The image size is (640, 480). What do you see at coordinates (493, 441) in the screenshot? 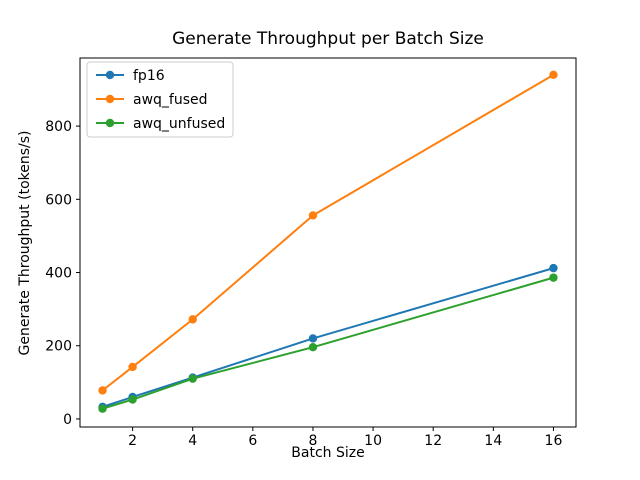
I see `x-tick-label: 14` at bounding box center [493, 441].